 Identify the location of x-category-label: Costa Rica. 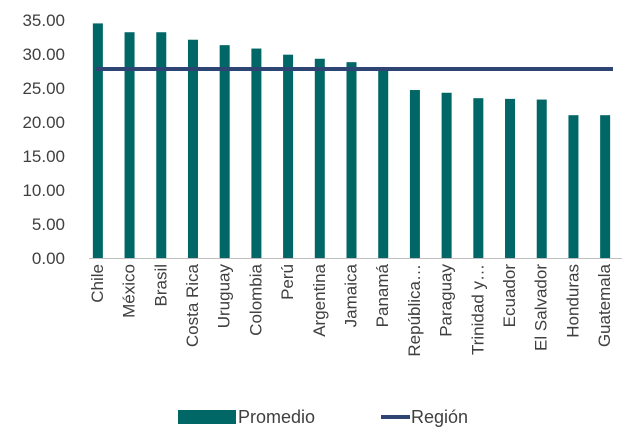
(192, 305).